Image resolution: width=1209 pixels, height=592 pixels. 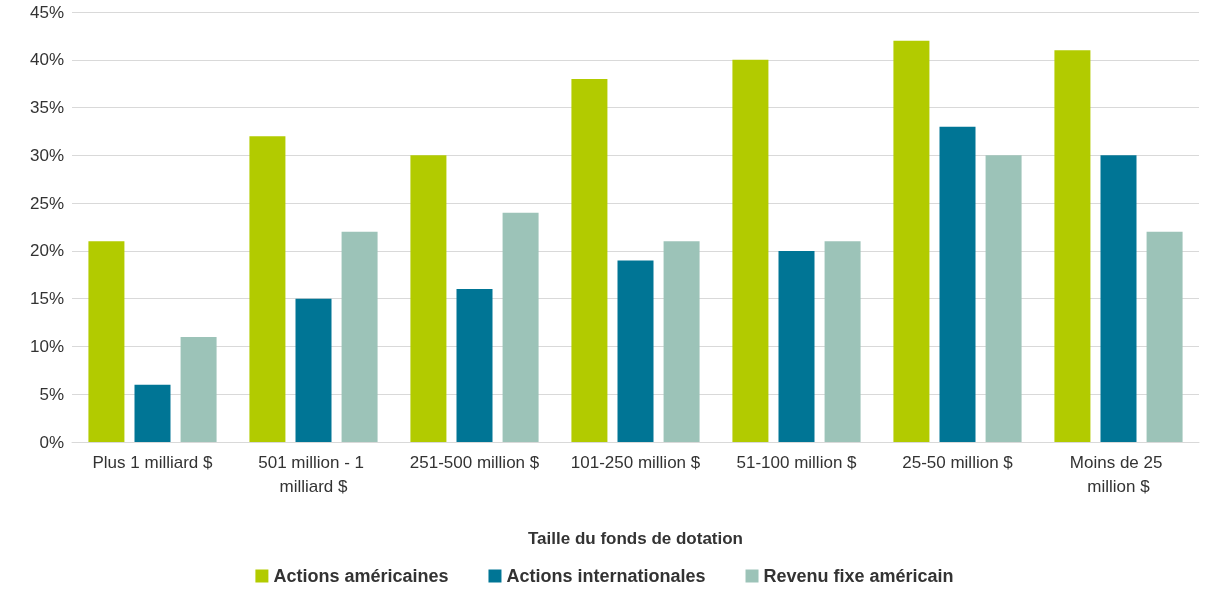 I want to click on legend-label: Actions internationales, so click(x=606, y=576).